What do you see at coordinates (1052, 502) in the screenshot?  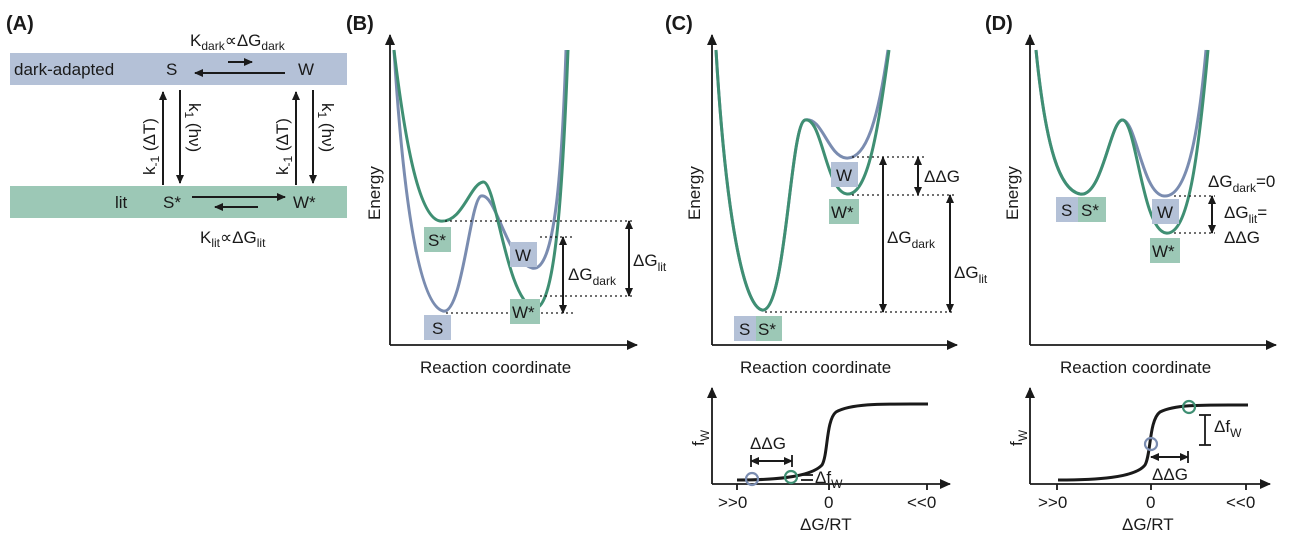 I see `panel-d-tick-left-label: >>0` at bounding box center [1052, 502].